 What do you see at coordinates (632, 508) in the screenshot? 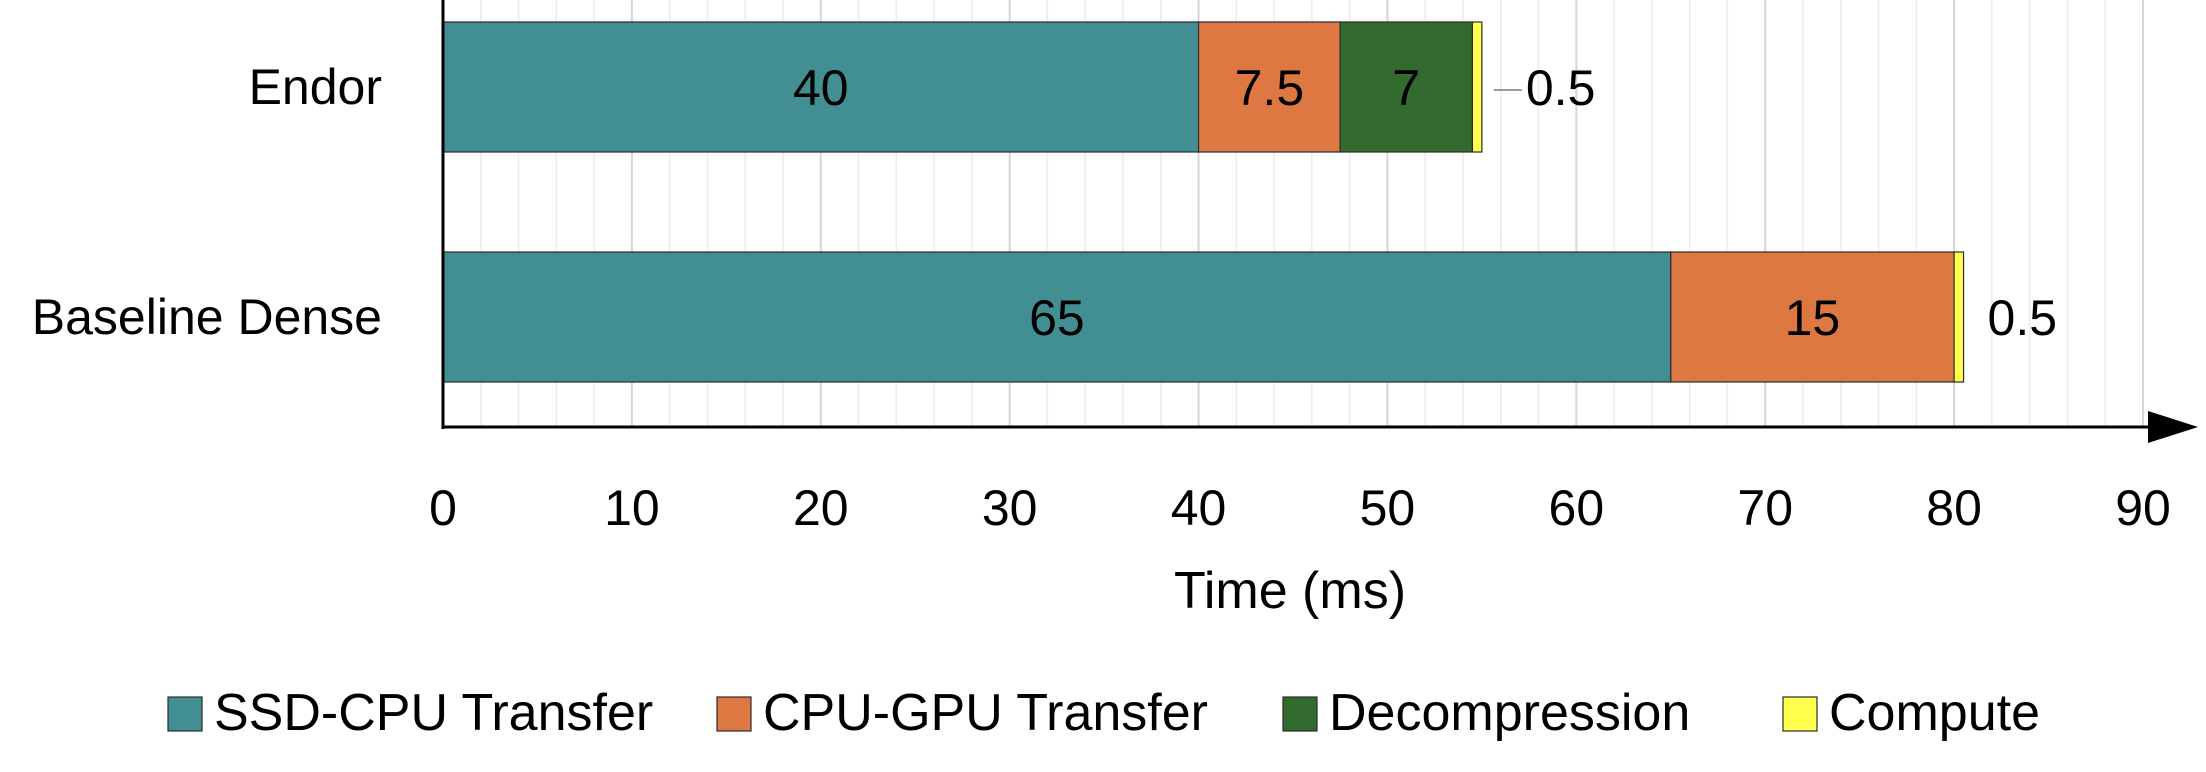
I see `x-tick-label: 10` at bounding box center [632, 508].